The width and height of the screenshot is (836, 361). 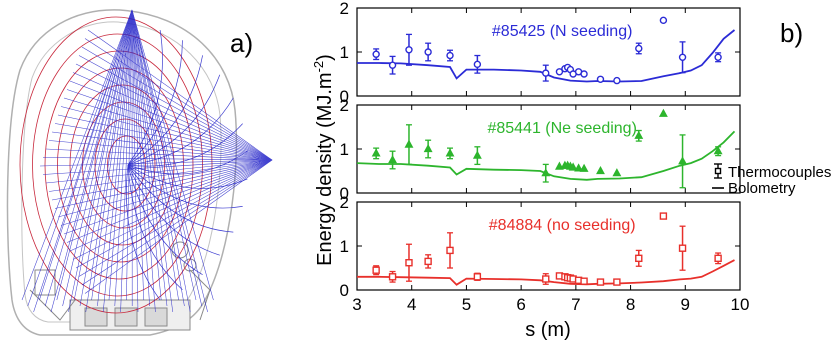 I want to click on divertor-structure, so click(x=120, y=286).